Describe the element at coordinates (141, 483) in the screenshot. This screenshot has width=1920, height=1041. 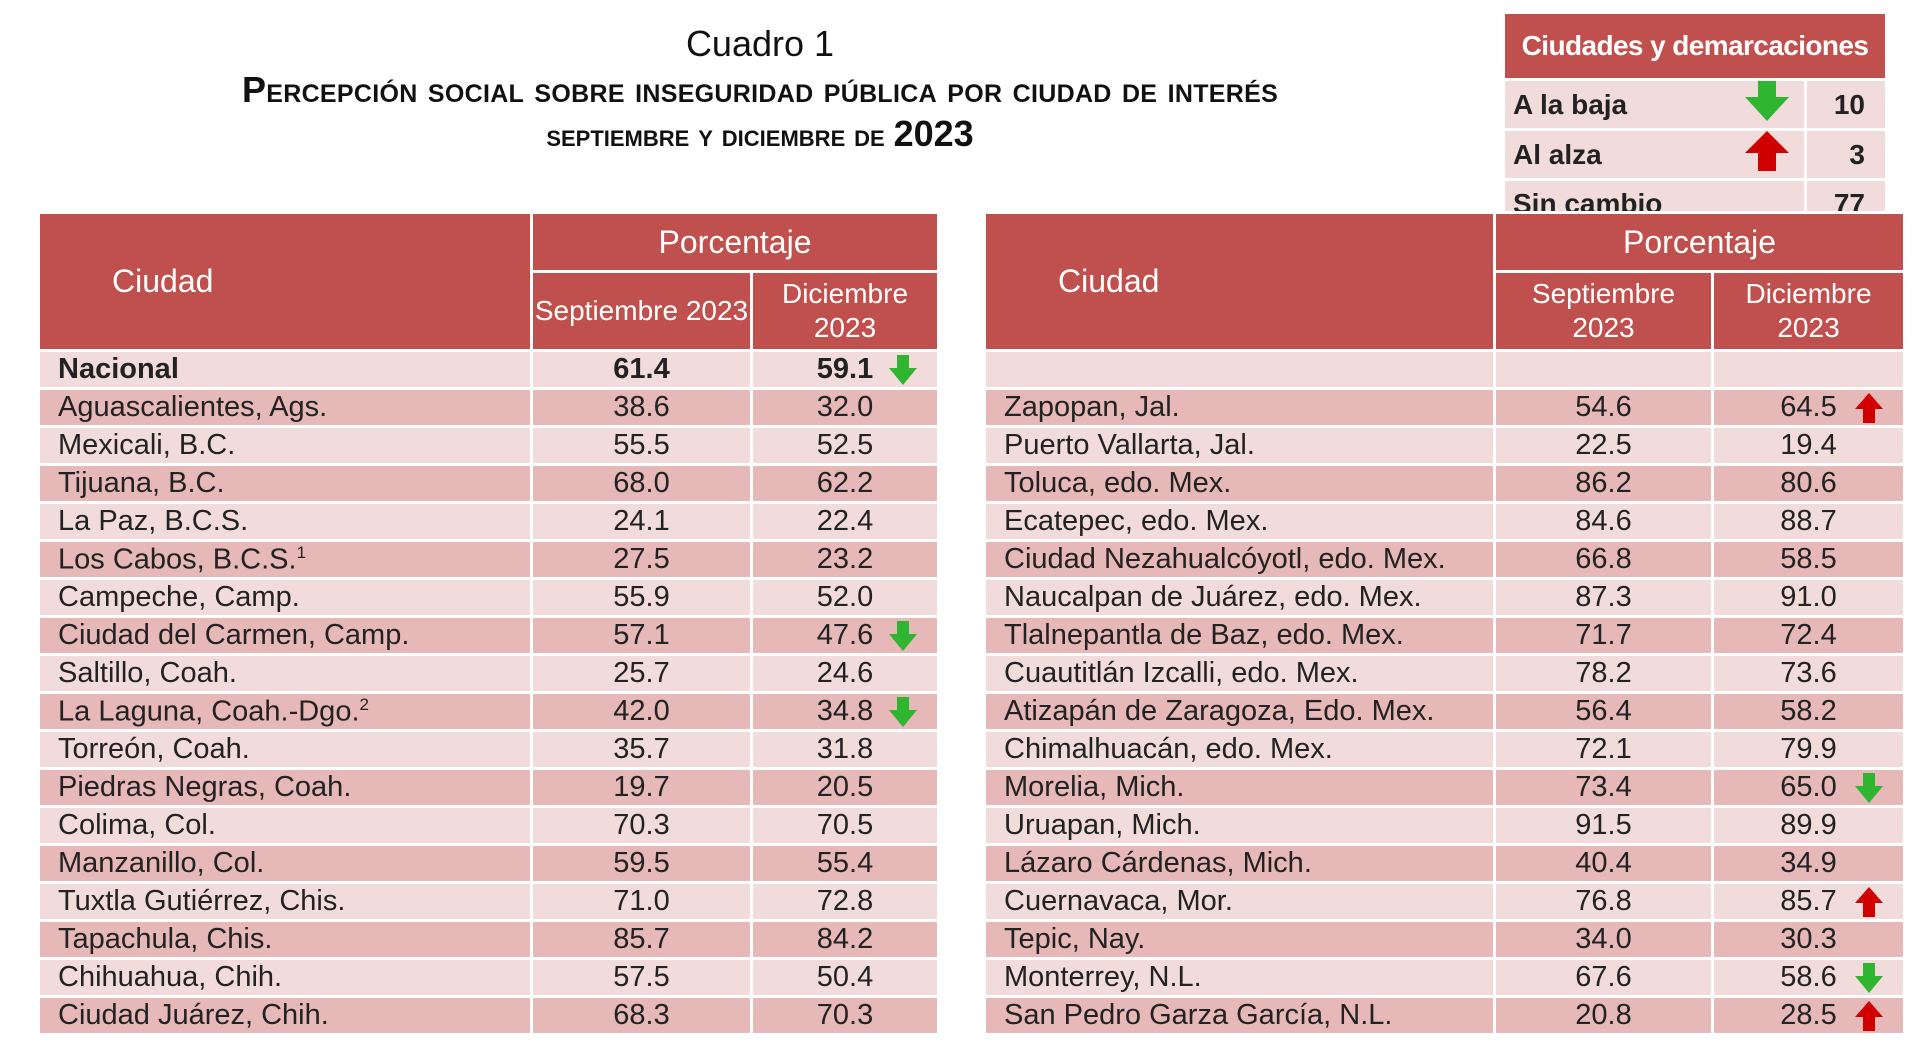
I see `city-name: Tijuana, B.C.` at that location.